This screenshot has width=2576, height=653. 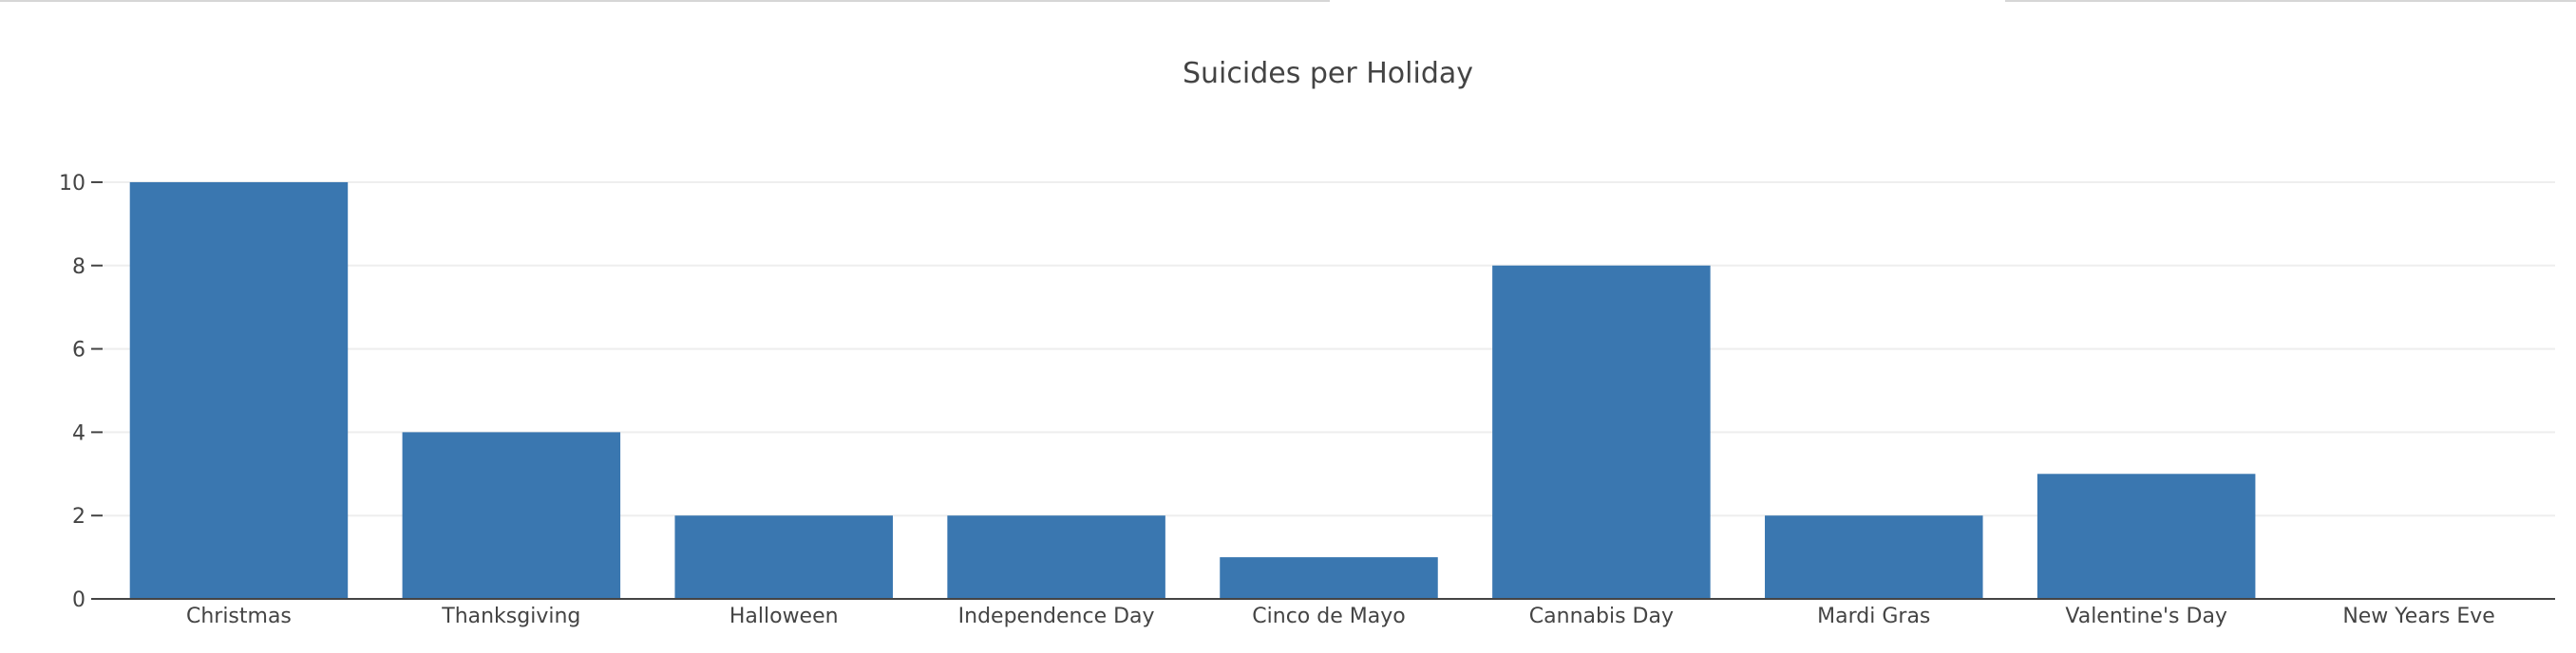 I want to click on top-border-right, so click(x=2290, y=1).